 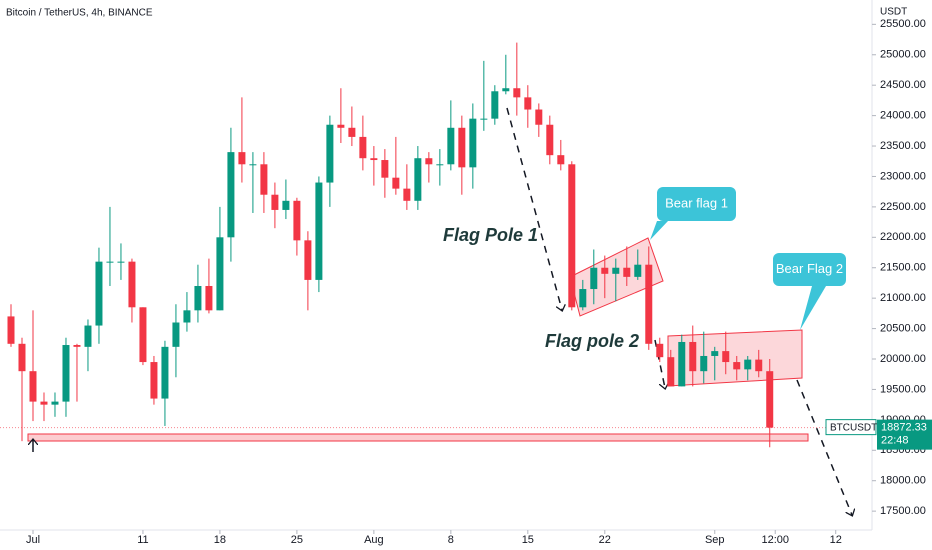 I want to click on annotation: Flag pole 2, so click(x=592, y=341).